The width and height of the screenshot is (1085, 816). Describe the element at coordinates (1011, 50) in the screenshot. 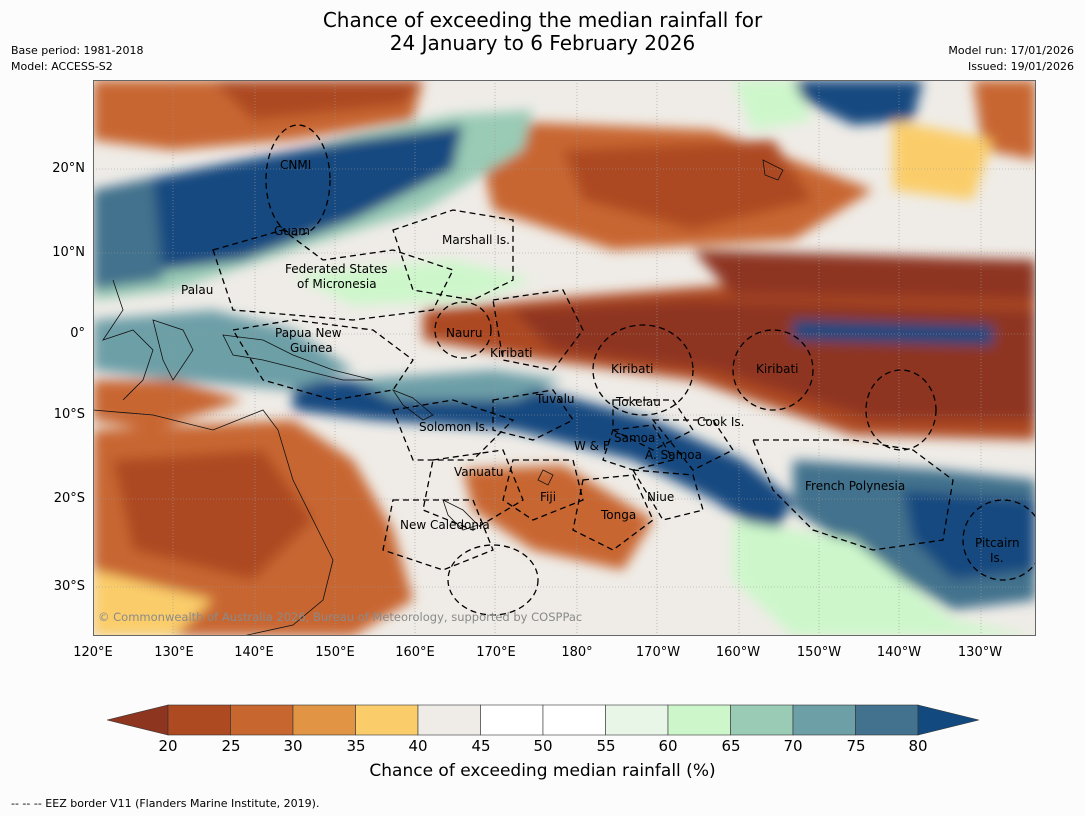

I see `model-run: Model run: 17/01/2026` at that location.